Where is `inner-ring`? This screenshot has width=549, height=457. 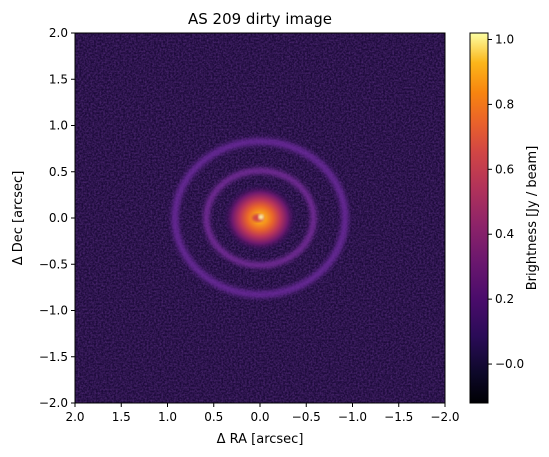 inner-ring is located at coordinates (260, 218).